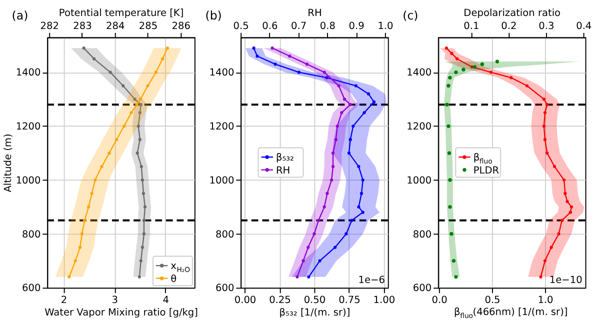  What do you see at coordinates (492, 300) in the screenshot?
I see `x-tick-label: 0.5` at bounding box center [492, 300].